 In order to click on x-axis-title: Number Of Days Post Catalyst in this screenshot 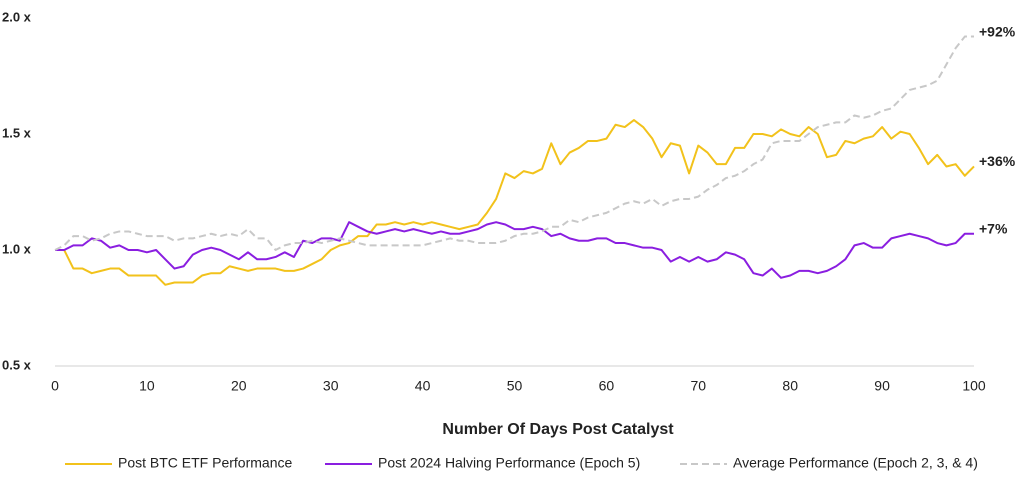, I will do `click(558, 429)`.